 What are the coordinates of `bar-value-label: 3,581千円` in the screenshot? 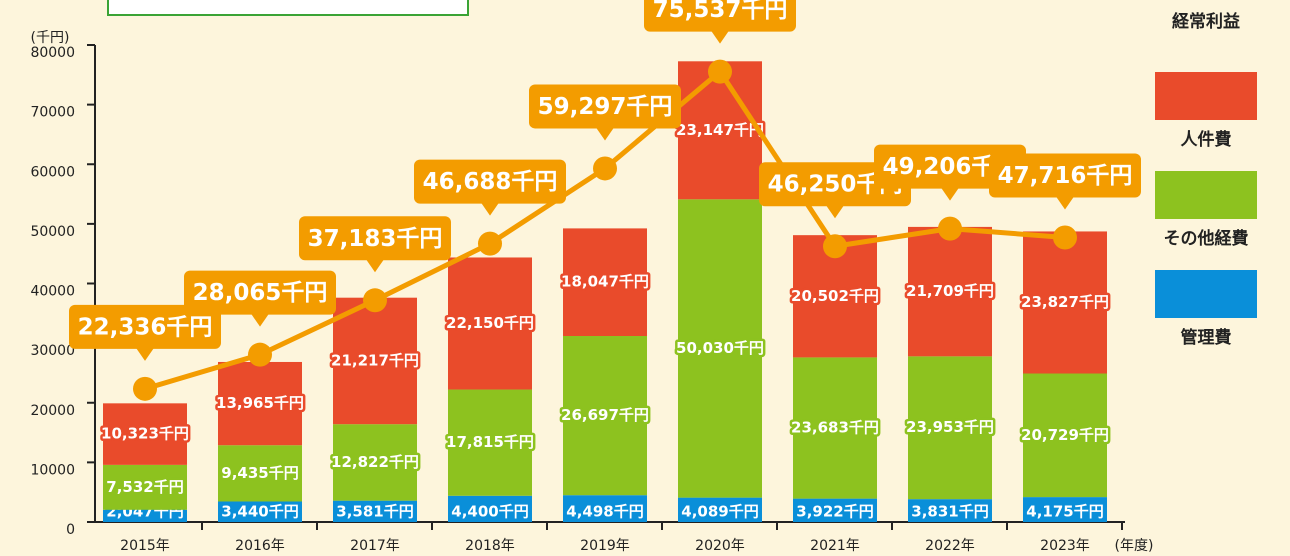 It's located at (374, 512).